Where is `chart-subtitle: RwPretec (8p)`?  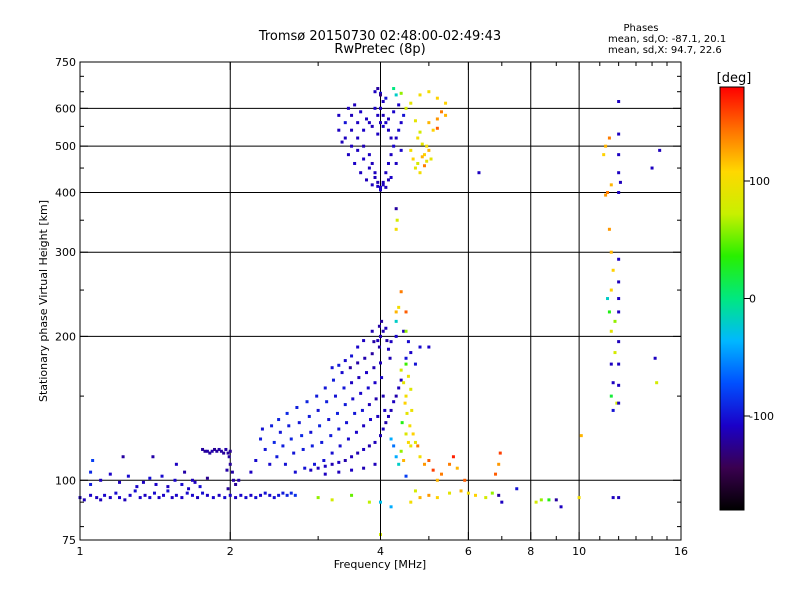 chart-subtitle: RwPretec (8p) is located at coordinates (379, 49).